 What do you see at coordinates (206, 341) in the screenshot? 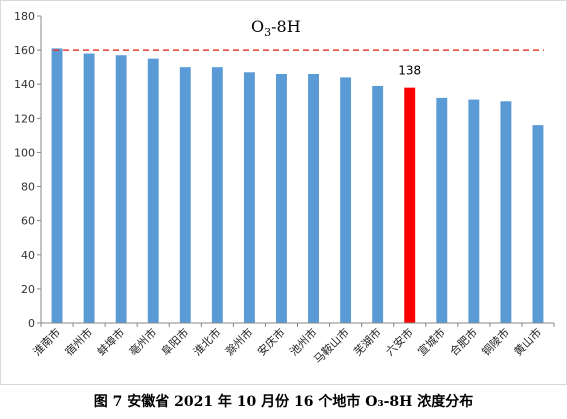
I see `x-category-label: 淮北市` at bounding box center [206, 341].